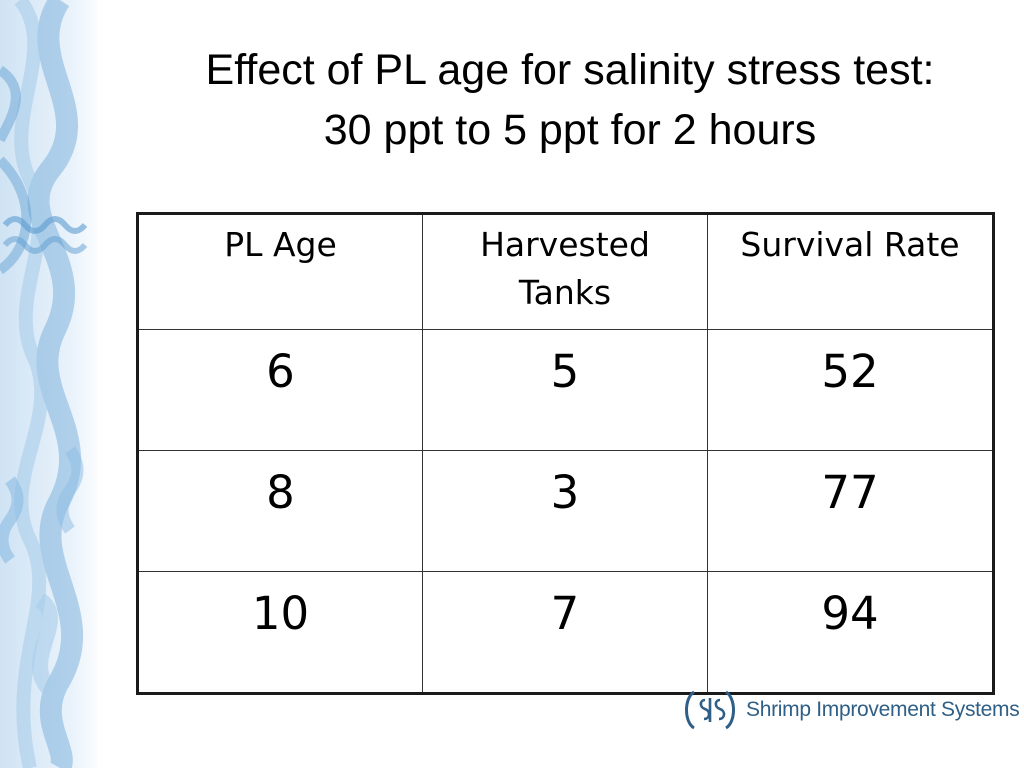 This screenshot has width=1024, height=768. I want to click on table-row: 8 3 77, so click(565, 511).